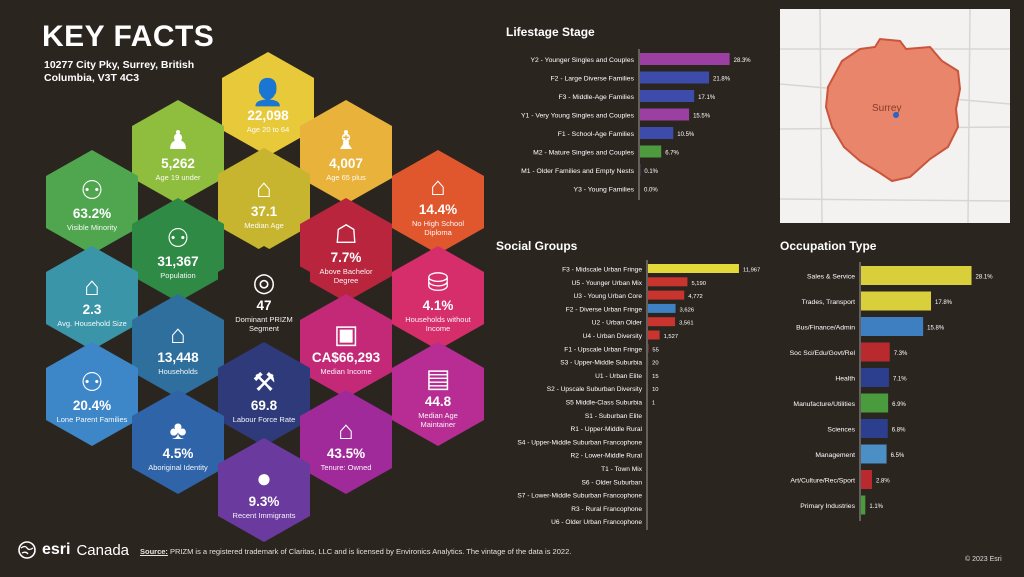 This screenshot has height=577, width=1024. What do you see at coordinates (899, 405) in the screenshot?
I see `value-label: 6.9%` at bounding box center [899, 405].